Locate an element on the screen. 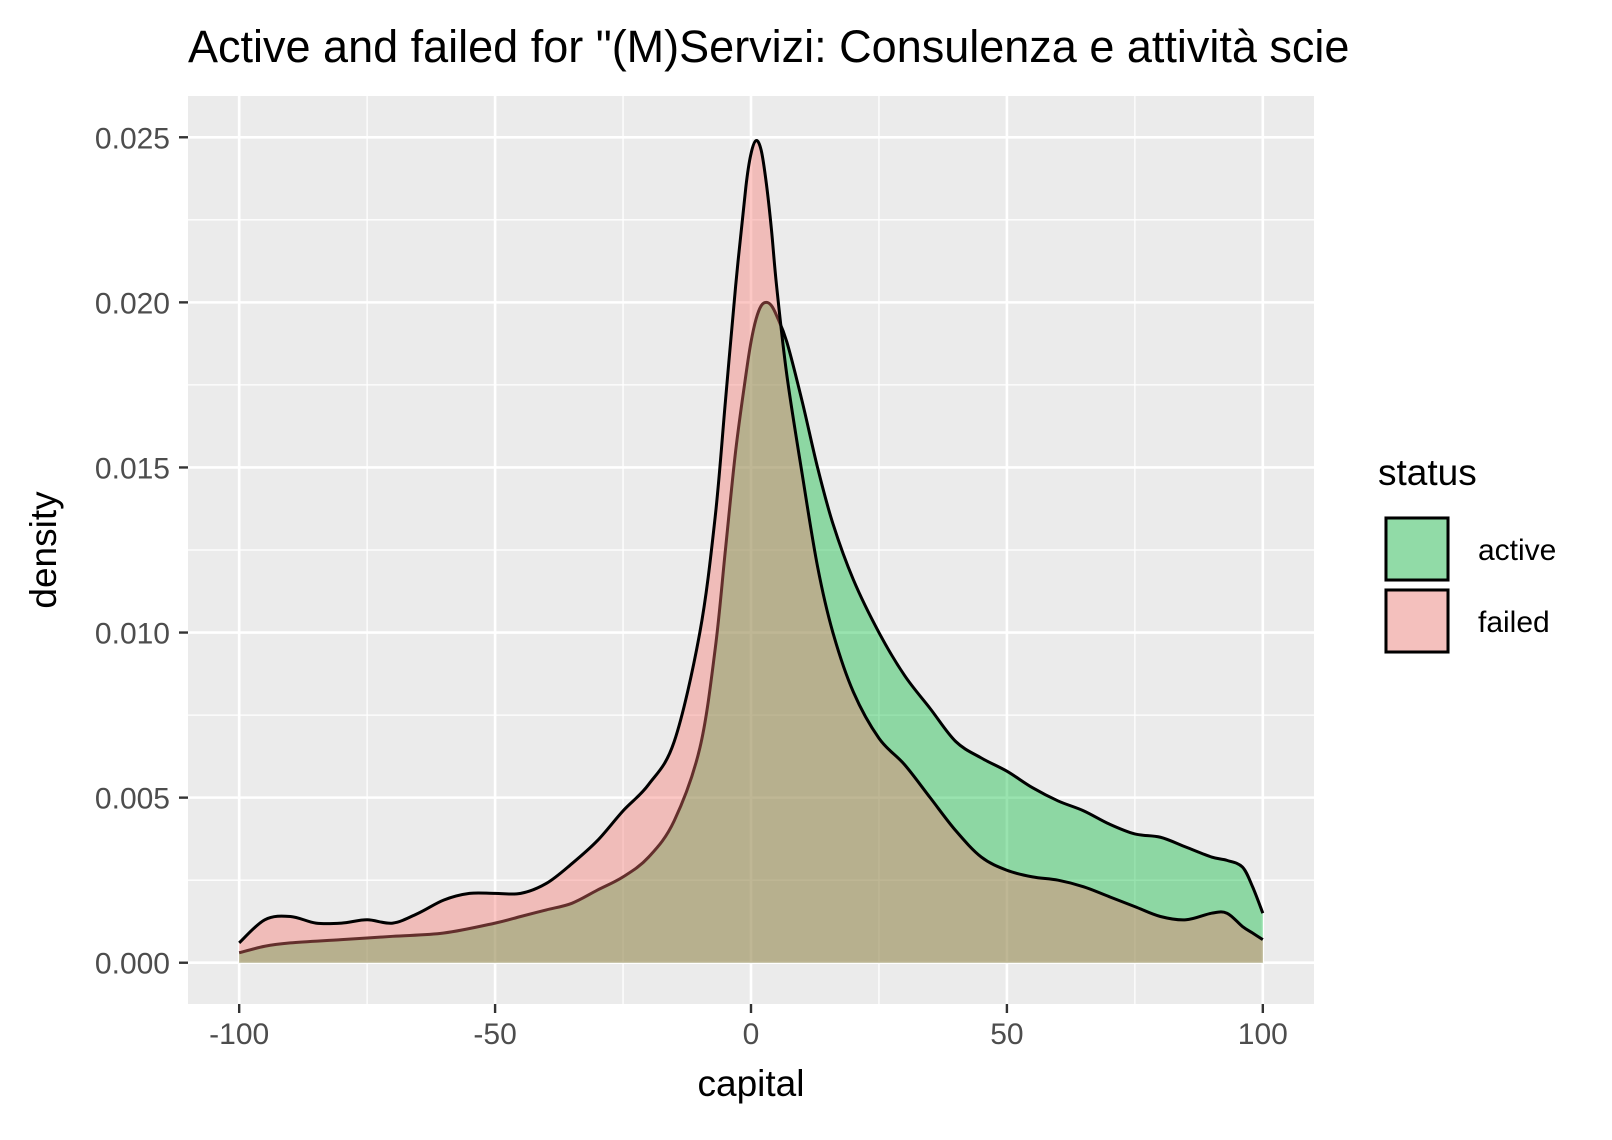 The height and width of the screenshot is (1140, 1612). legend-key-active is located at coordinates (1417, 549).